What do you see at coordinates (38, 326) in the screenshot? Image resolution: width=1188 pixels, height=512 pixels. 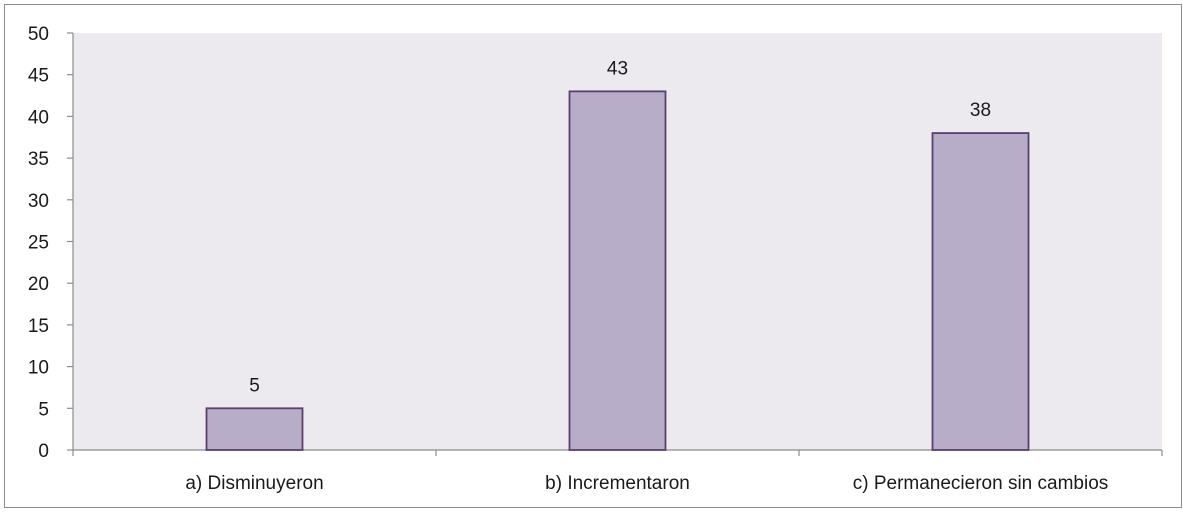 I see `y-tick-label: 15` at bounding box center [38, 326].